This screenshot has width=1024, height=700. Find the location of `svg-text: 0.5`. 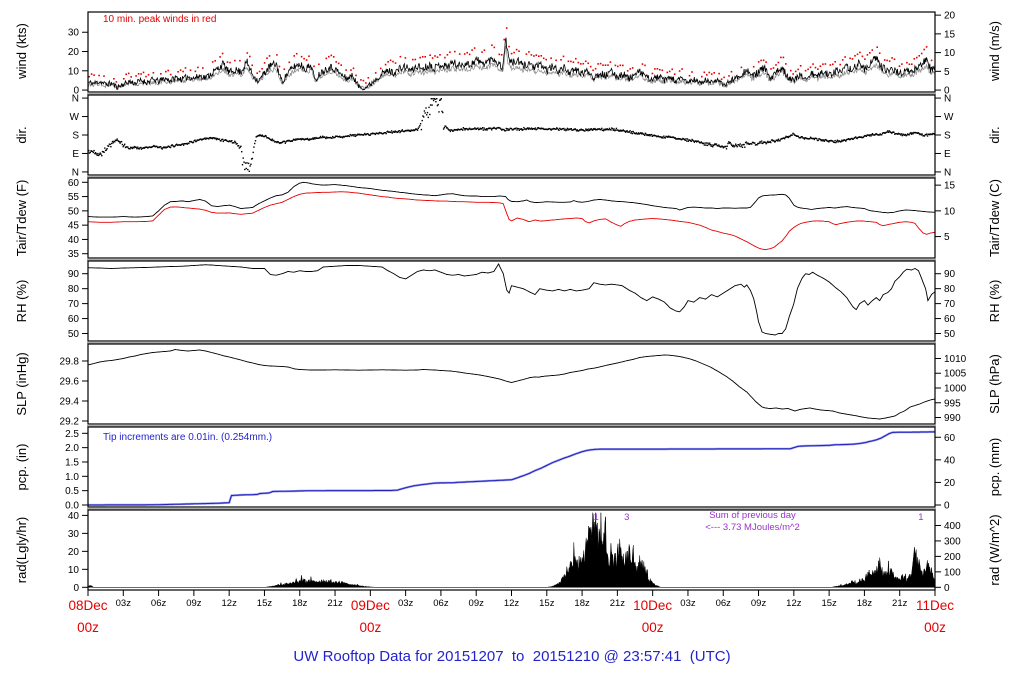

svg-text: 0.5 is located at coordinates (72, 491).